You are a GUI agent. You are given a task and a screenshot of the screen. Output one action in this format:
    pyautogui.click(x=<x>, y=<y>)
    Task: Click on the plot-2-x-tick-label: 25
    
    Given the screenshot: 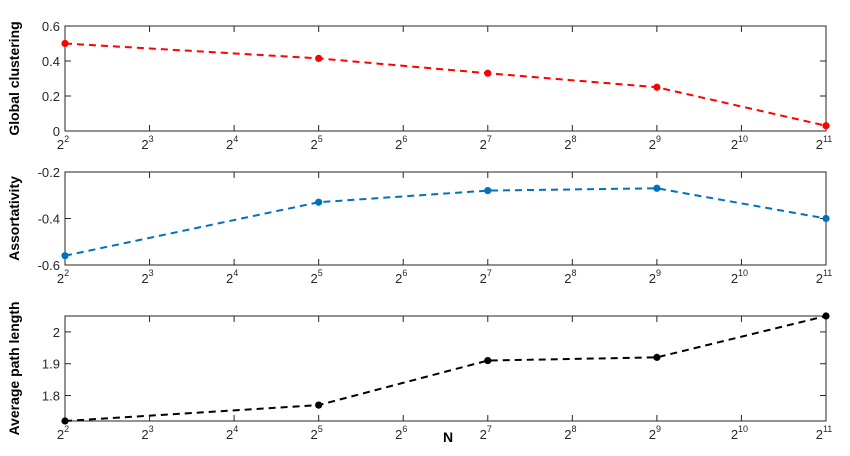 What is the action you would take?
    pyautogui.click(x=317, y=277)
    